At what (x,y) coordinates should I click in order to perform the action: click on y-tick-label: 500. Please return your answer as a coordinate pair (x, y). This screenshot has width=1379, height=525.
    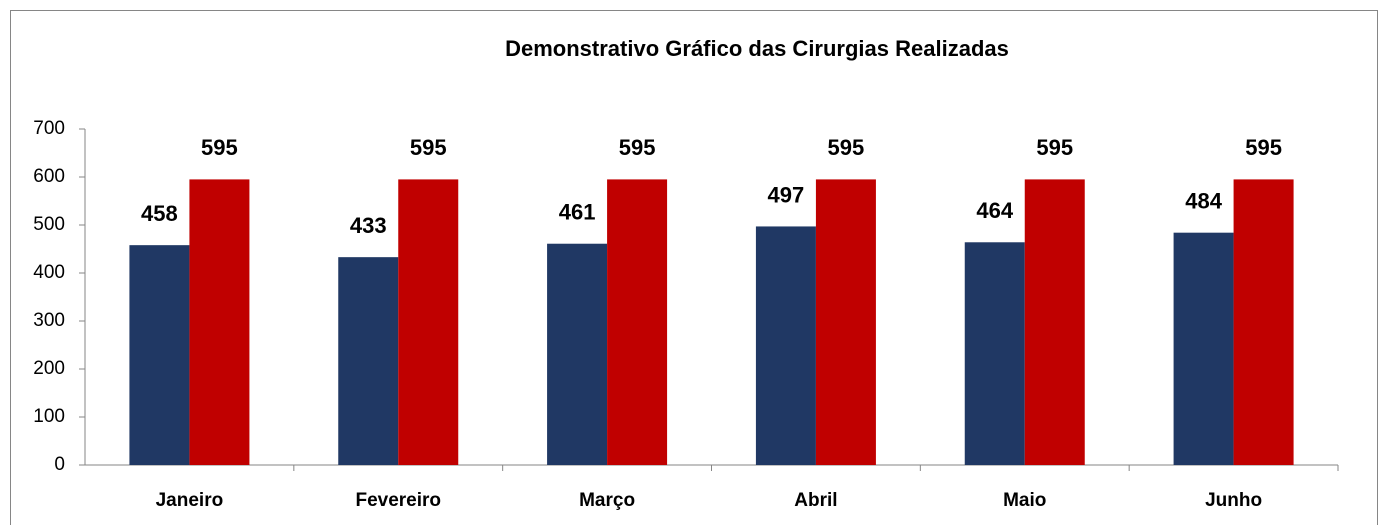
    Looking at the image, I should click on (49, 224).